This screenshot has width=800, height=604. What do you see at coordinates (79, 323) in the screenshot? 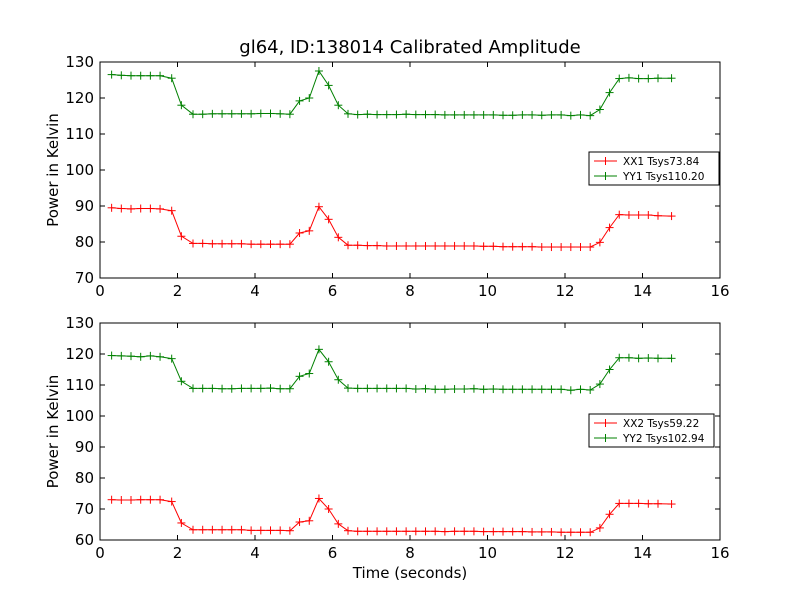
I see `y-tick-label: 130` at bounding box center [79, 323].